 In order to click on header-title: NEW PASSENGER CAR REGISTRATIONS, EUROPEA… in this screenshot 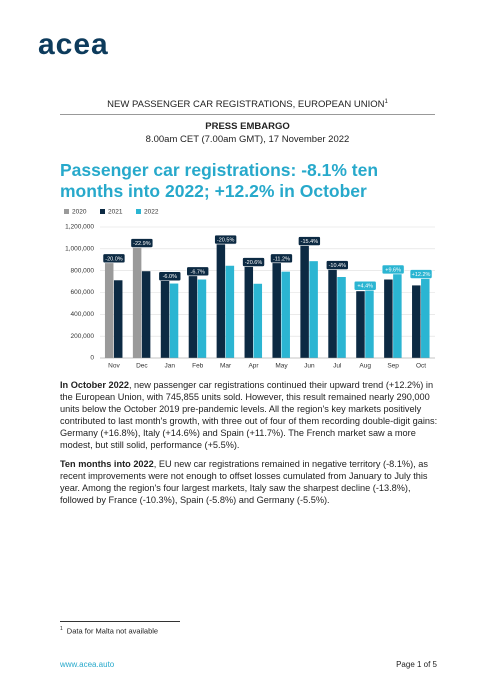, I will do `click(247, 107)`.